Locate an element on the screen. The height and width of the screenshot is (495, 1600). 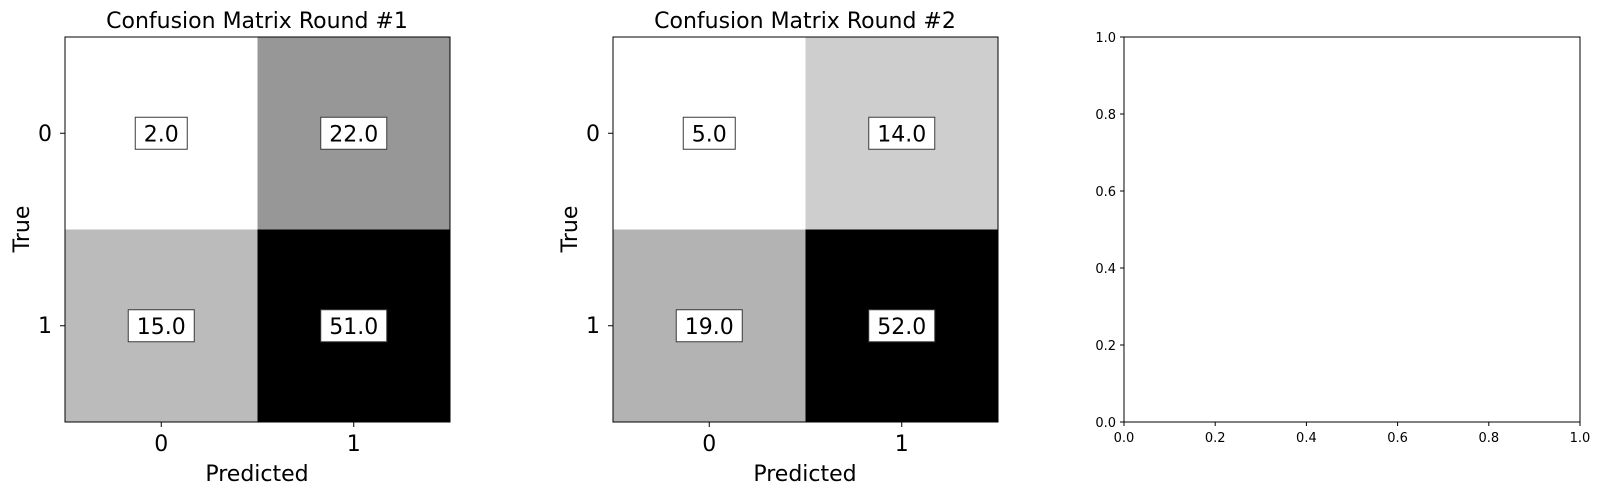
cm2-value-0-0: 5.0 is located at coordinates (709, 134).